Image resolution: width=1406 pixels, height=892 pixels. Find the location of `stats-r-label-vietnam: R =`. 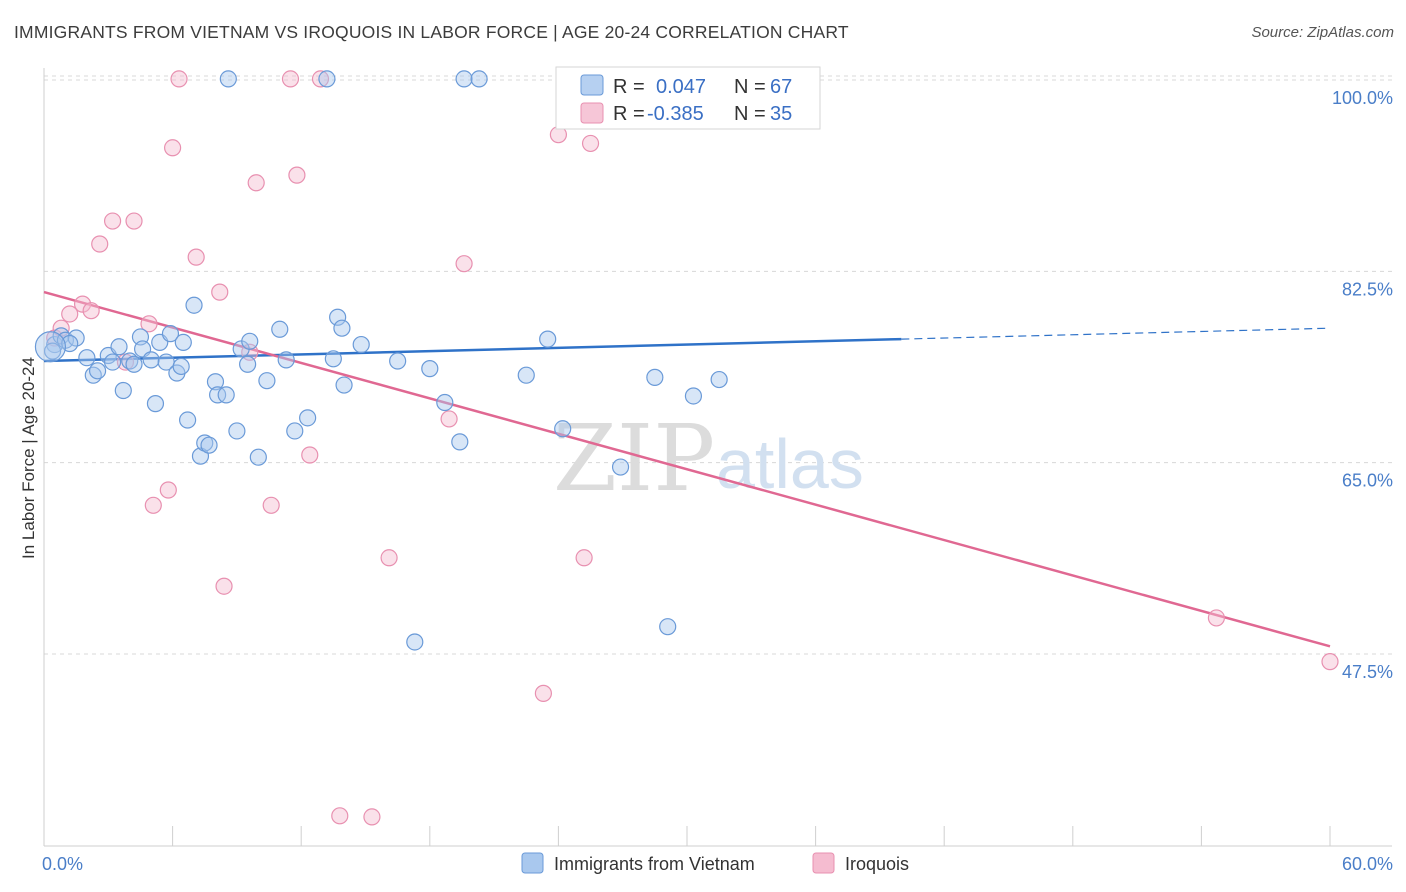

stats-r-label-vietnam: R = is located at coordinates (629, 87).